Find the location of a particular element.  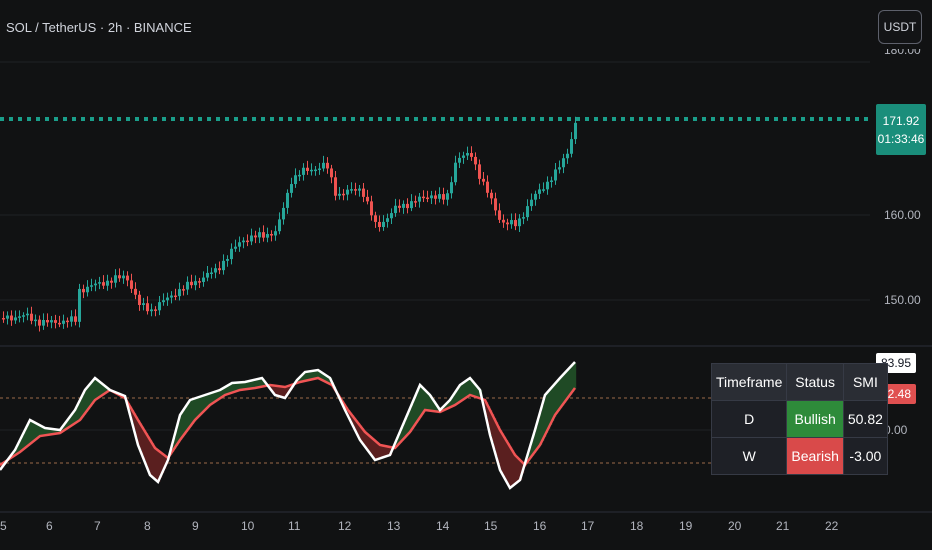

smi-line is located at coordinates (288, 425).